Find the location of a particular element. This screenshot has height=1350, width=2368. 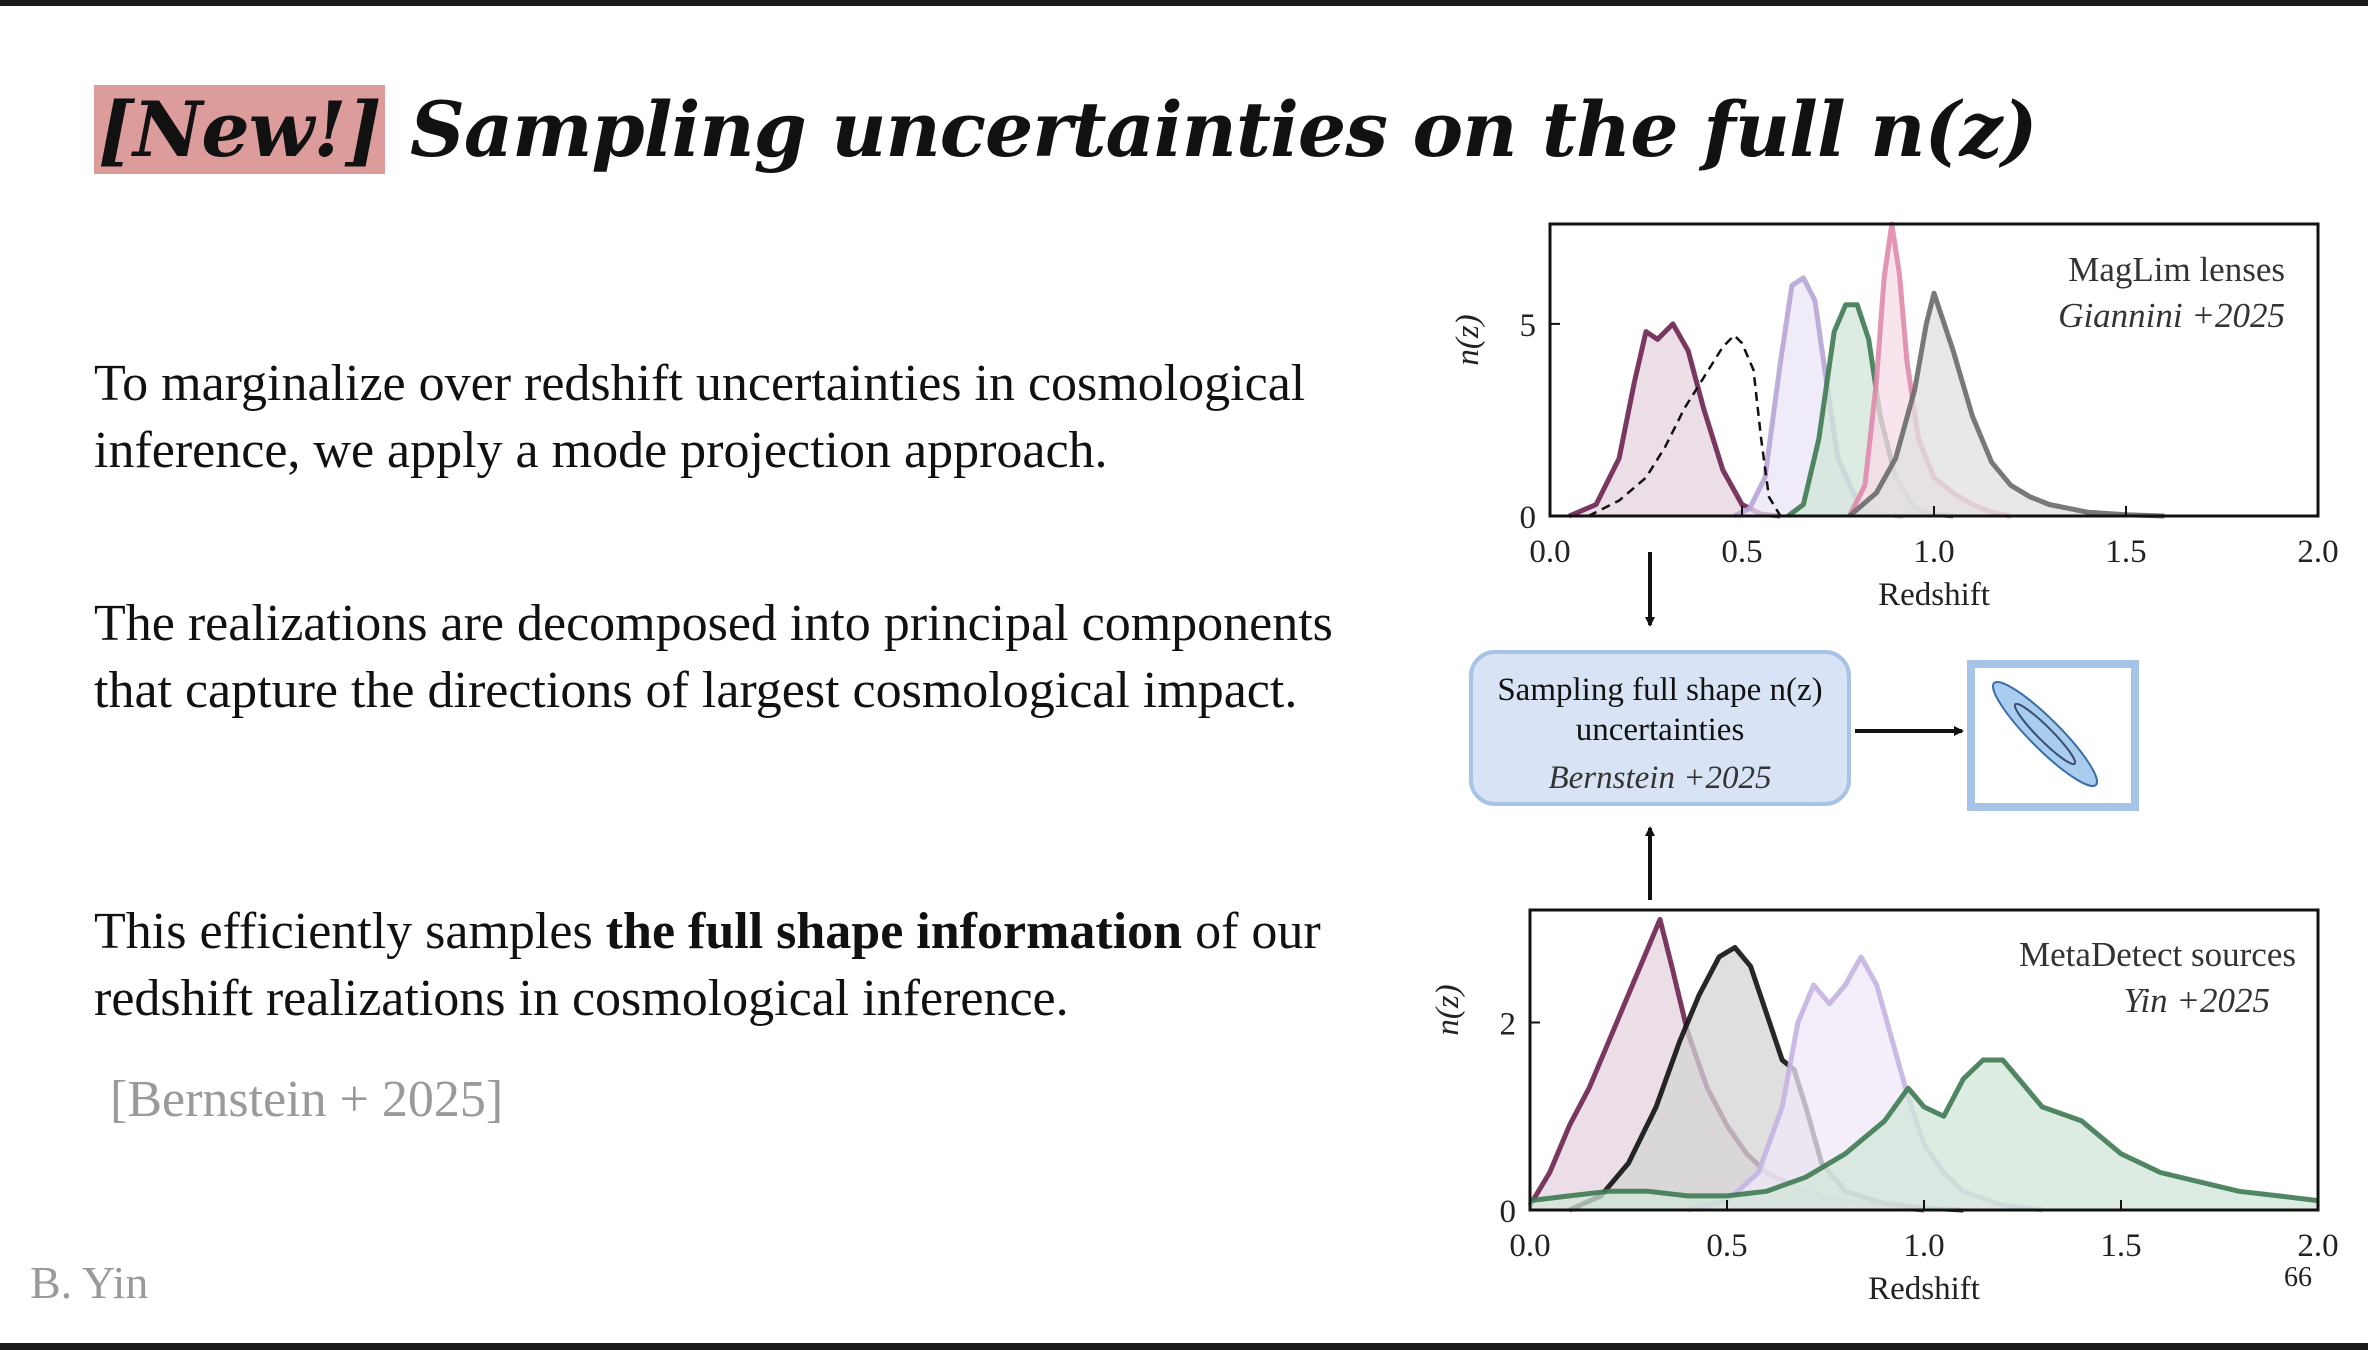

page-number: 66 is located at coordinates (2298, 1277).